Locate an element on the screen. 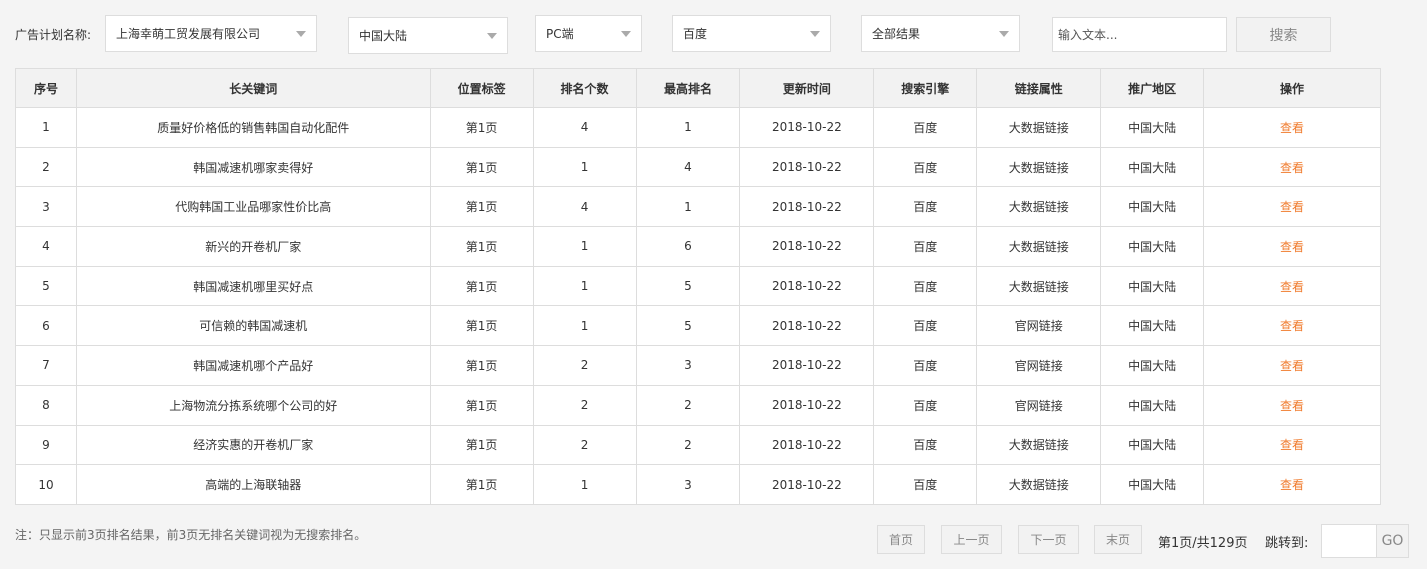  table-header: 序号 长关键词 位置标签 排名个数 最高排名 更新时间 搜索引擎 链接属性 推广地区 操作 is located at coordinates (698, 88).